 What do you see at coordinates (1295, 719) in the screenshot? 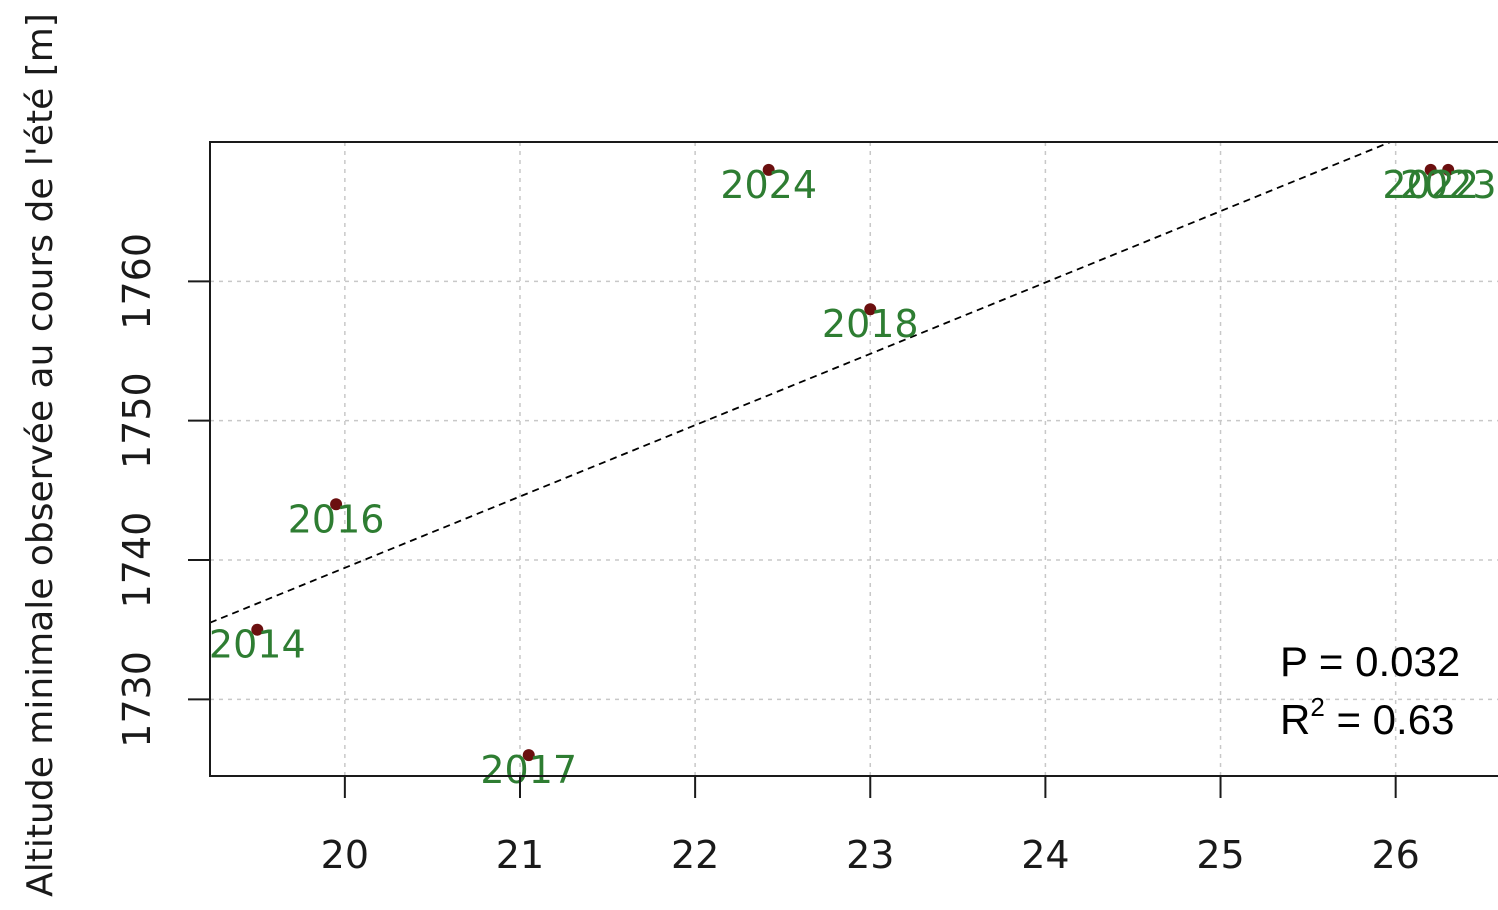
I see `r2-prefix: R` at bounding box center [1295, 719].